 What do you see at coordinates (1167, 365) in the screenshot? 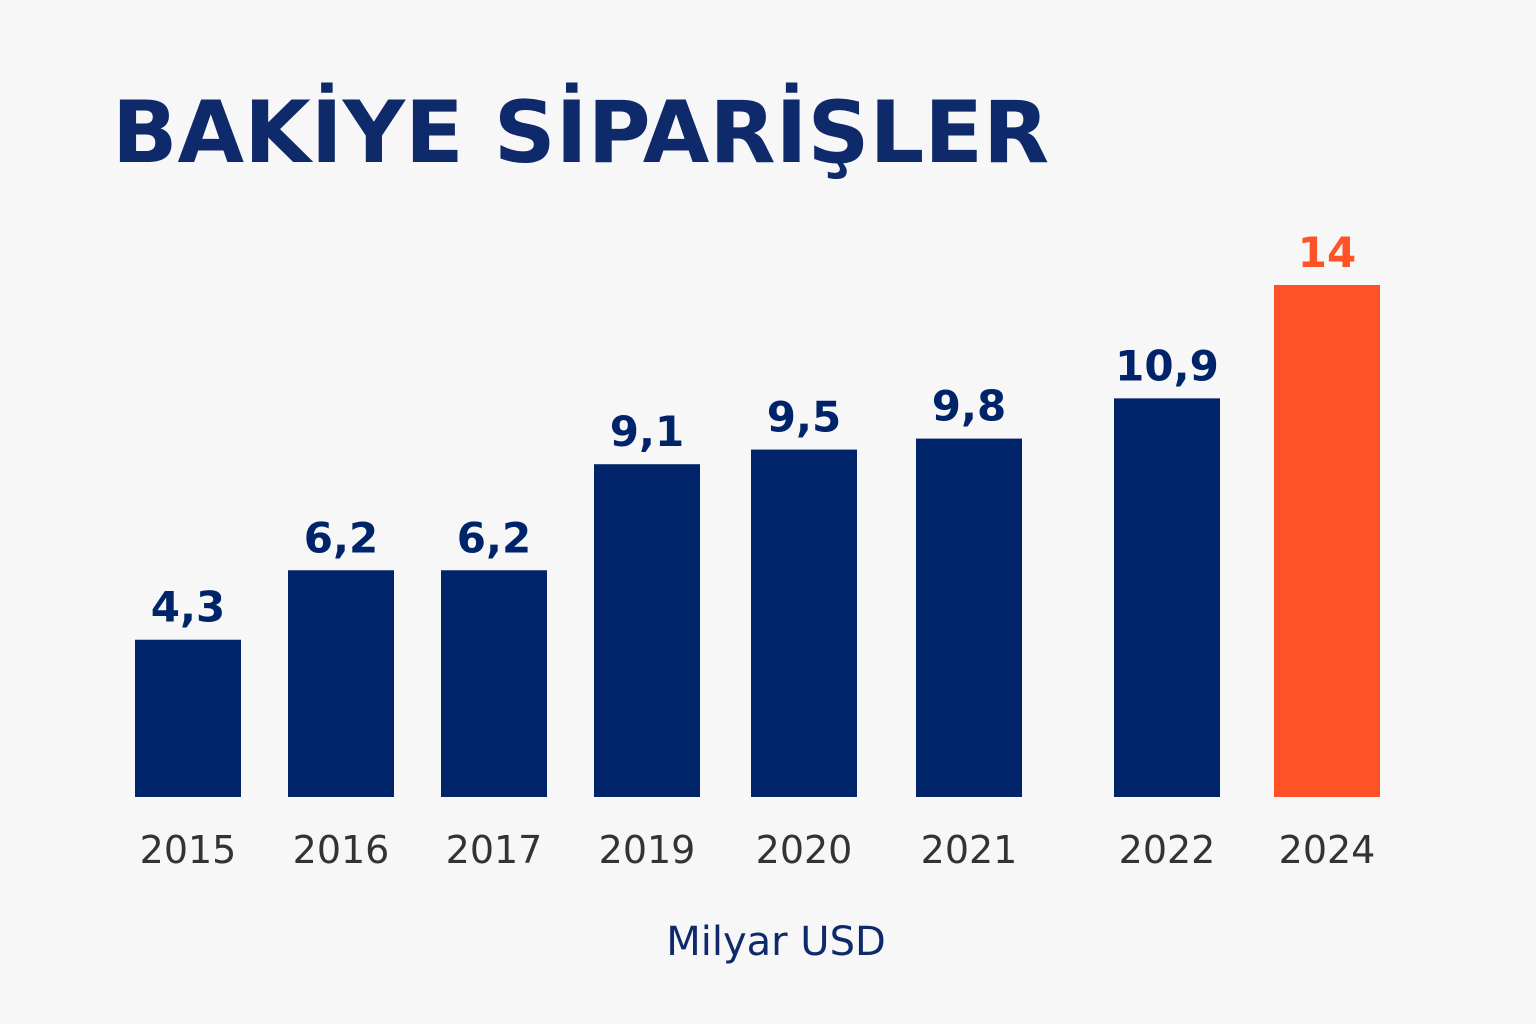
I see `value-label: 10,9` at bounding box center [1167, 365].